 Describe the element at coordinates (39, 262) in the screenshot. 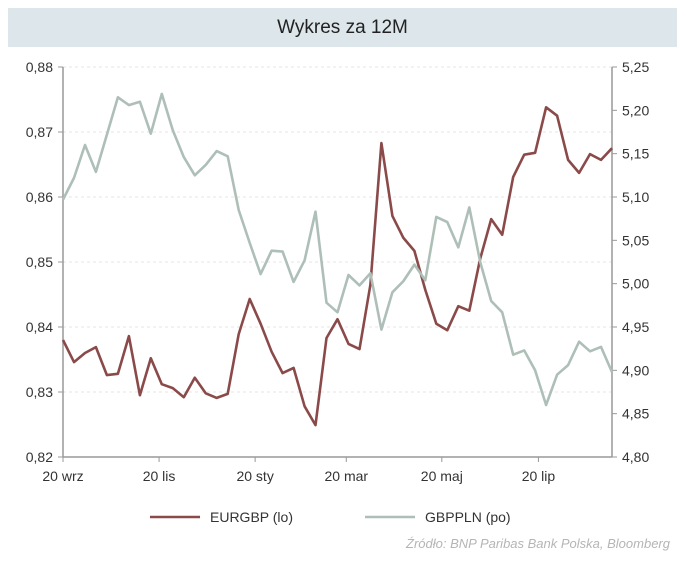

I see `left-tick-label: 0,85` at that location.